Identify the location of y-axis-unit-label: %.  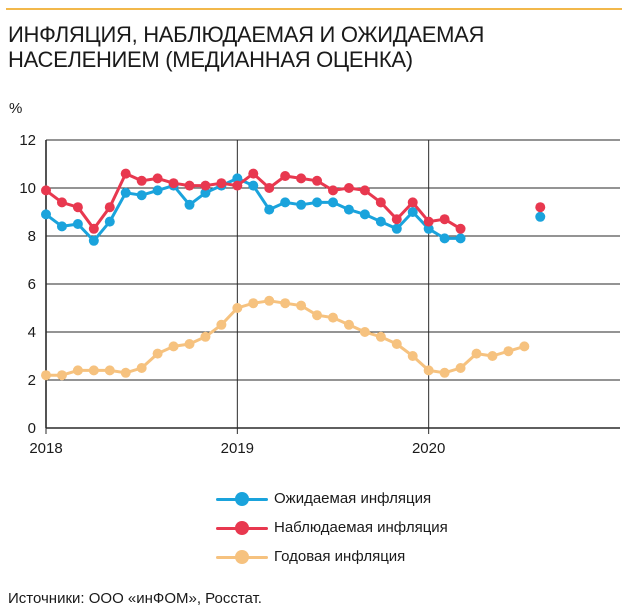
(16, 108).